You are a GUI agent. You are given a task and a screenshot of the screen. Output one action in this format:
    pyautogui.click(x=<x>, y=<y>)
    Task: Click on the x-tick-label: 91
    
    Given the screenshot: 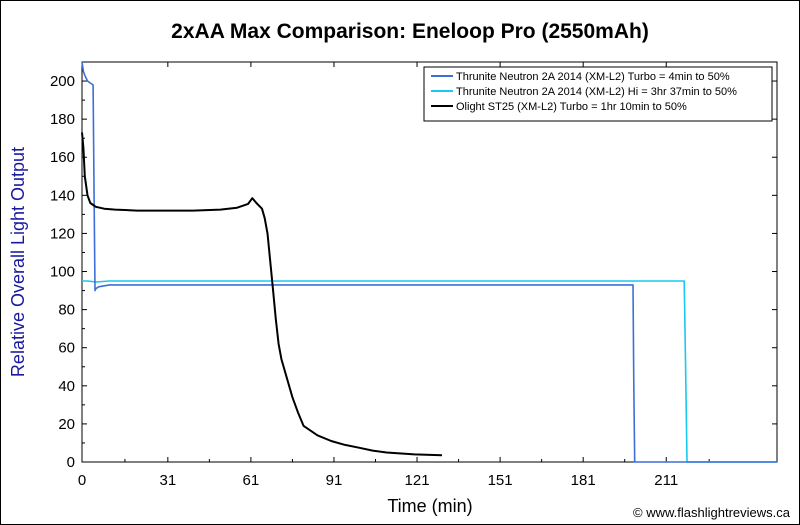 What is the action you would take?
    pyautogui.click(x=334, y=480)
    